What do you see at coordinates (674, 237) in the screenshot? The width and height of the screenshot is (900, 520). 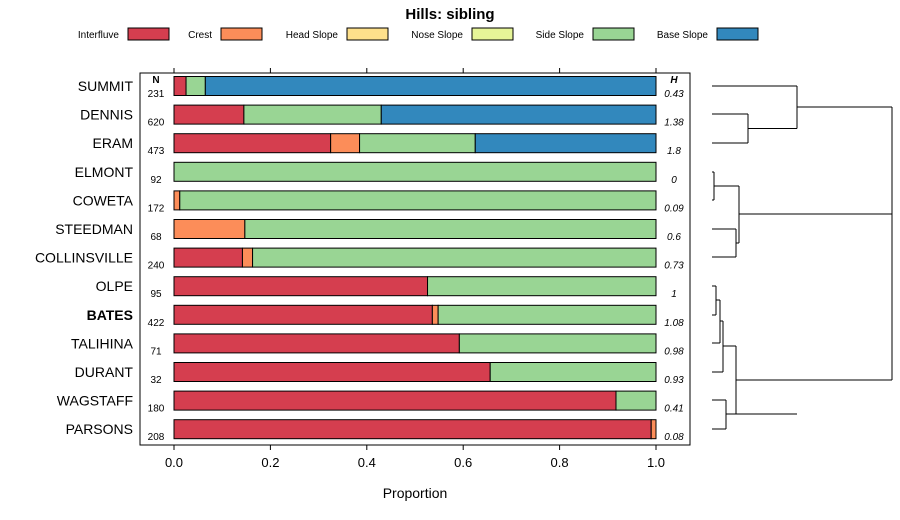 I see `h-label-steedman: 0.6` at bounding box center [674, 237].